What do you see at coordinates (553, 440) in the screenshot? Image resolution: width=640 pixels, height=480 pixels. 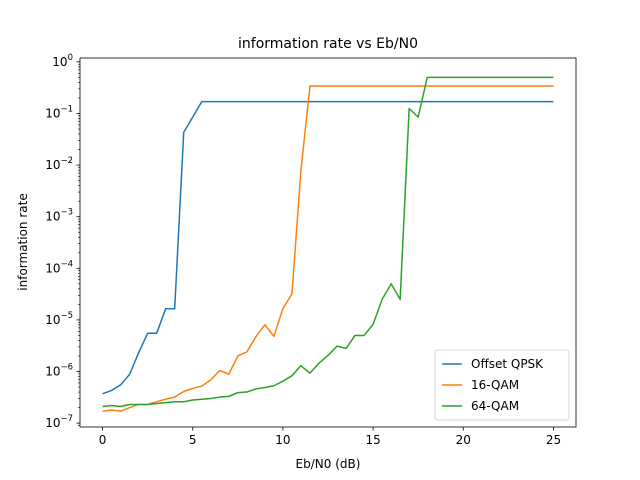 I see `x-tick-label: 25` at bounding box center [553, 440].